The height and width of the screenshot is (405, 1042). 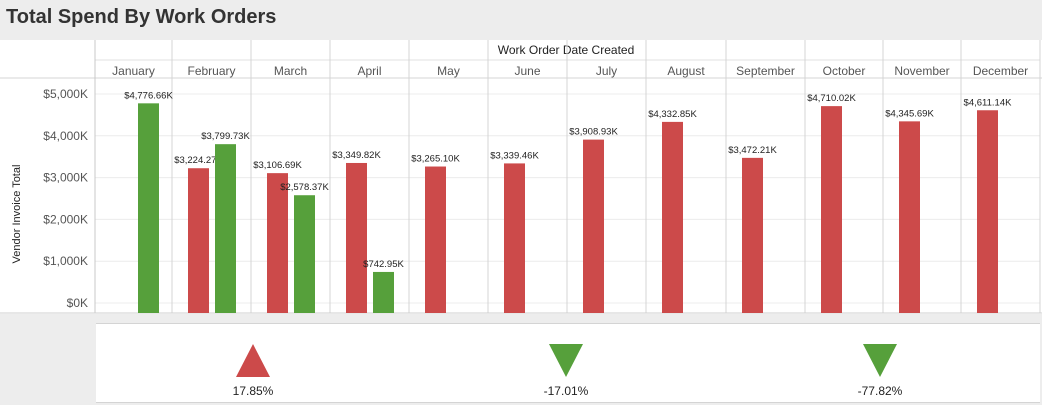 I want to click on y-tick-label: $0K, so click(x=77, y=303).